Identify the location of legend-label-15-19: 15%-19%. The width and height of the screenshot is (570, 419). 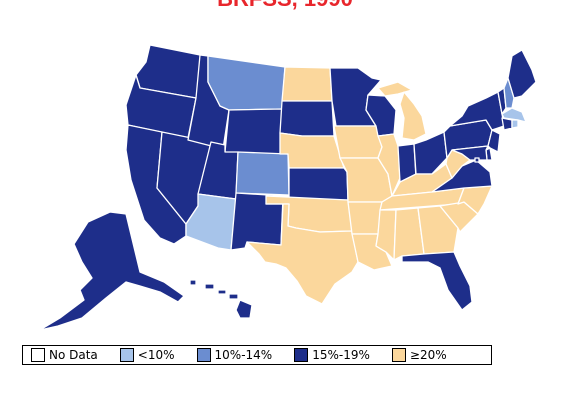
(341, 355).